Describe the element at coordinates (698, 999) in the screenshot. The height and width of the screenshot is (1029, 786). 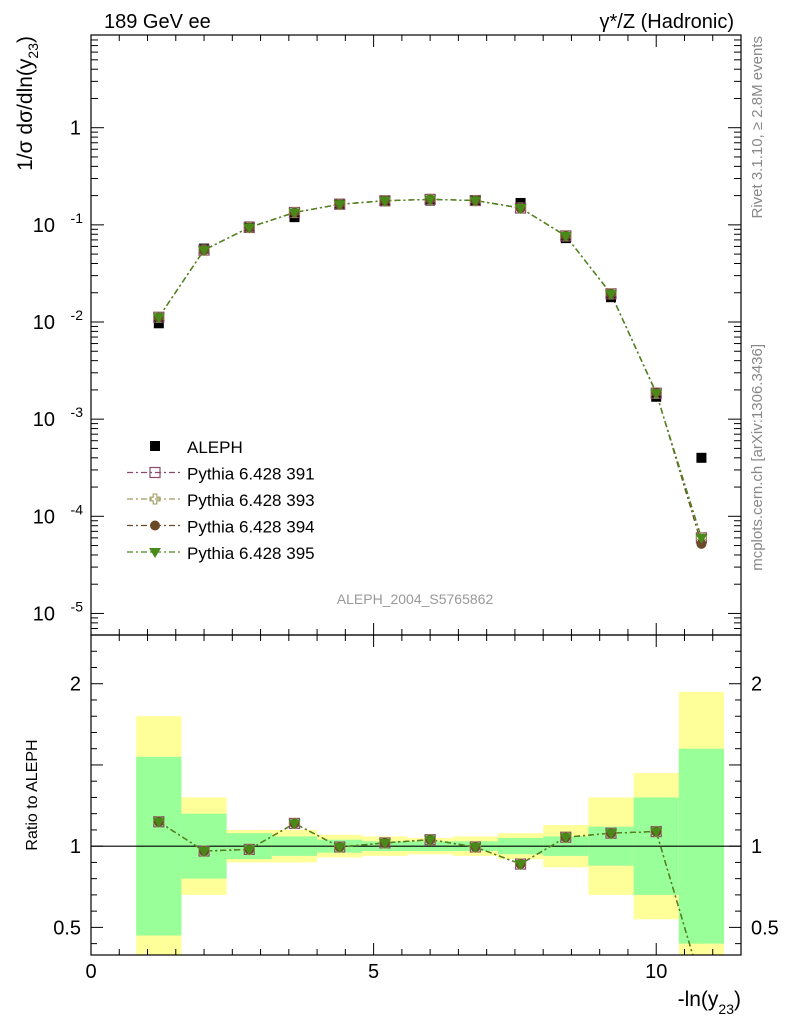
I see `x-label-main: -ln(y` at that location.